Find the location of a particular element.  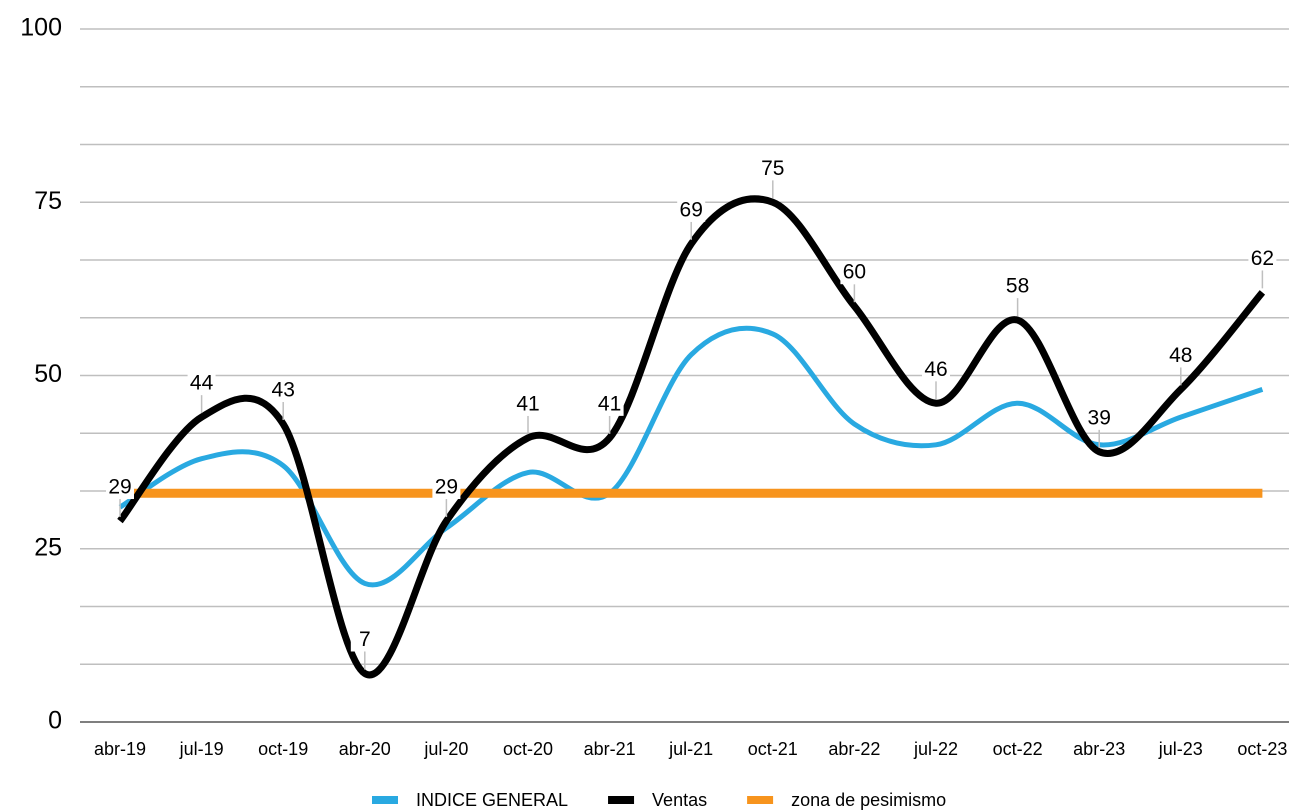

y-tick-label: 100 is located at coordinates (41, 28).